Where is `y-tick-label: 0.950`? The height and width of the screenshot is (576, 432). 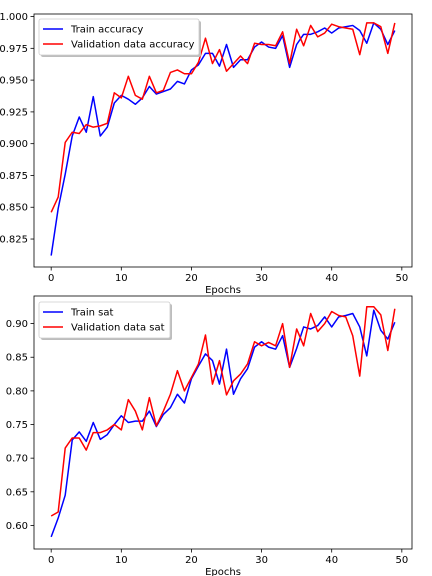
y-tick-label: 0.950 is located at coordinates (14, 81).